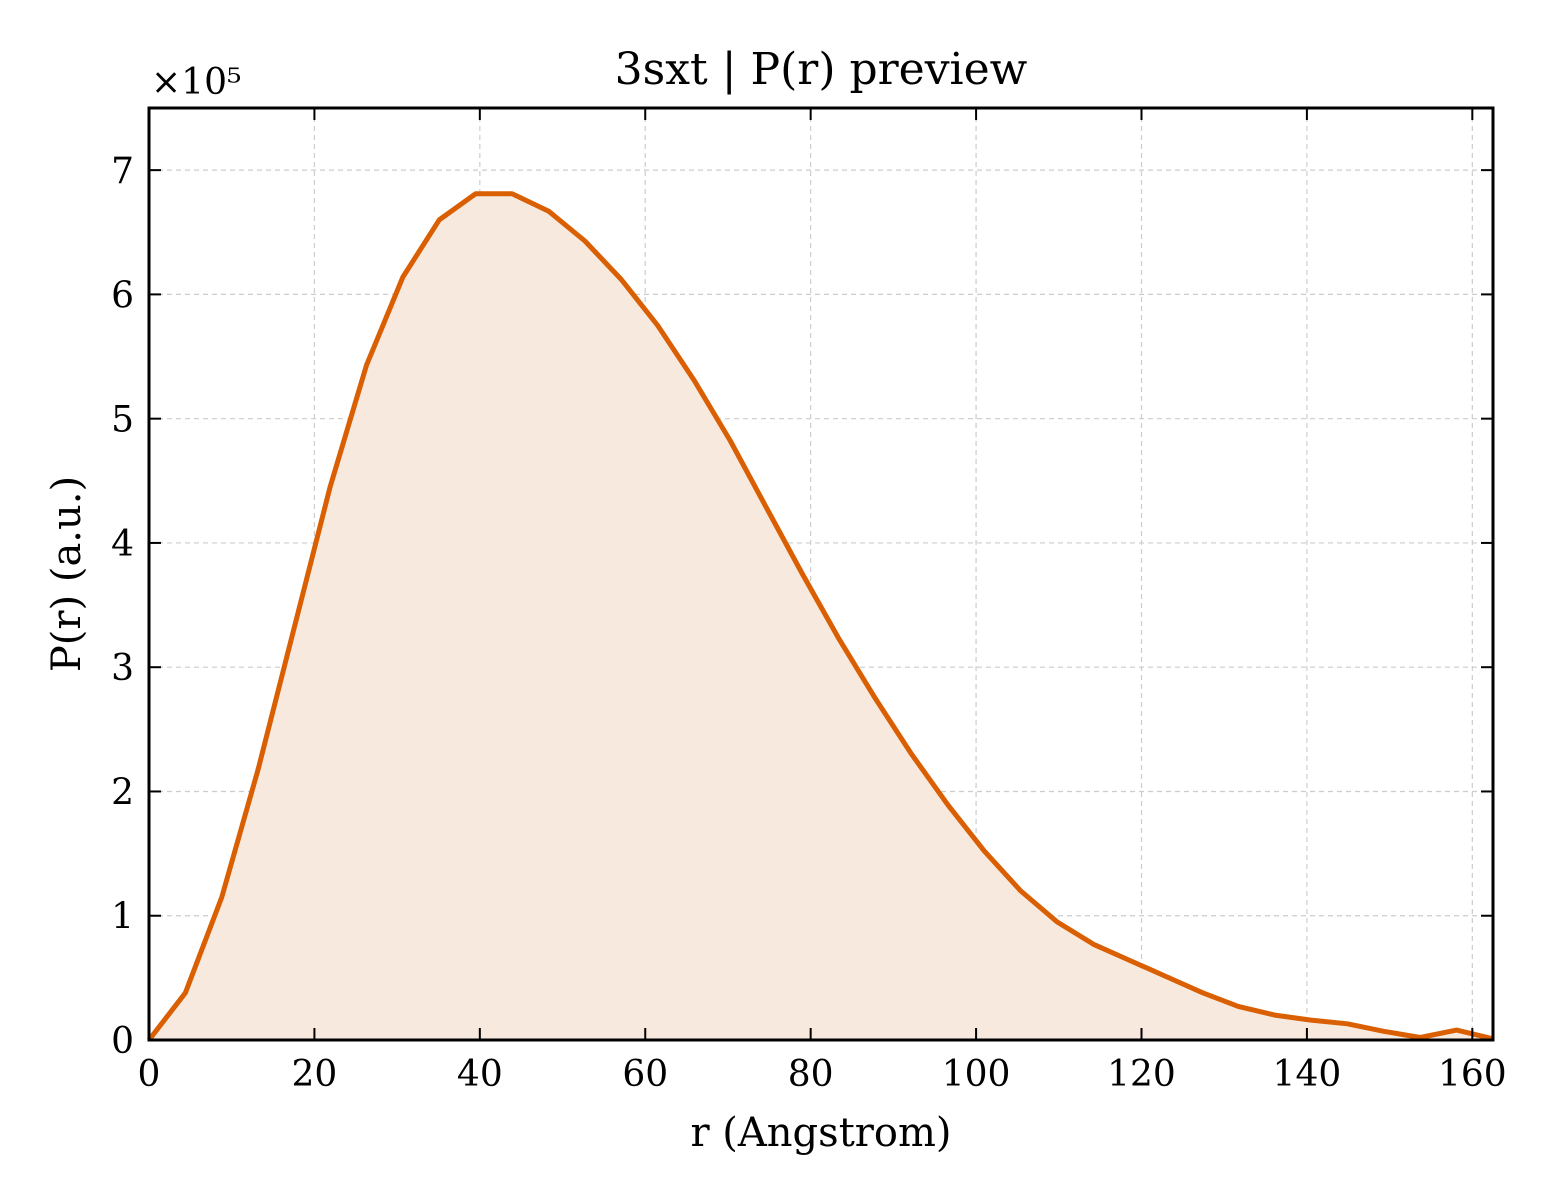  What do you see at coordinates (122, 1041) in the screenshot?
I see `y-tick-label: 0` at bounding box center [122, 1041].